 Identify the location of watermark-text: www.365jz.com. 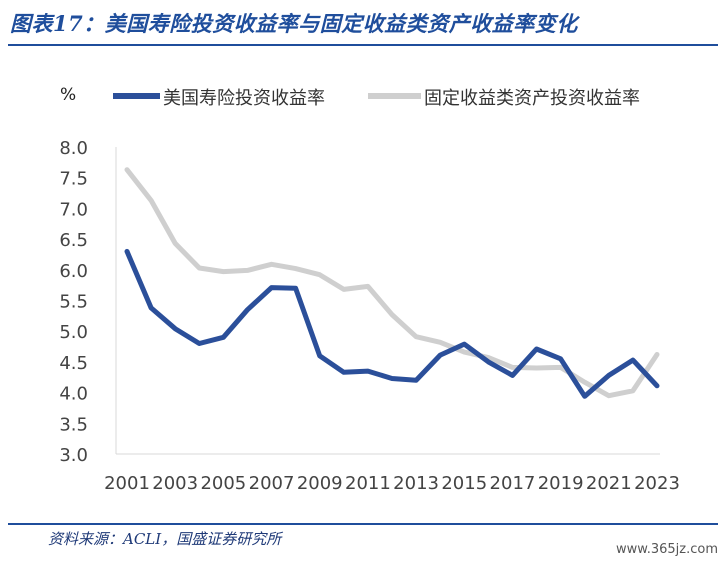
(667, 549).